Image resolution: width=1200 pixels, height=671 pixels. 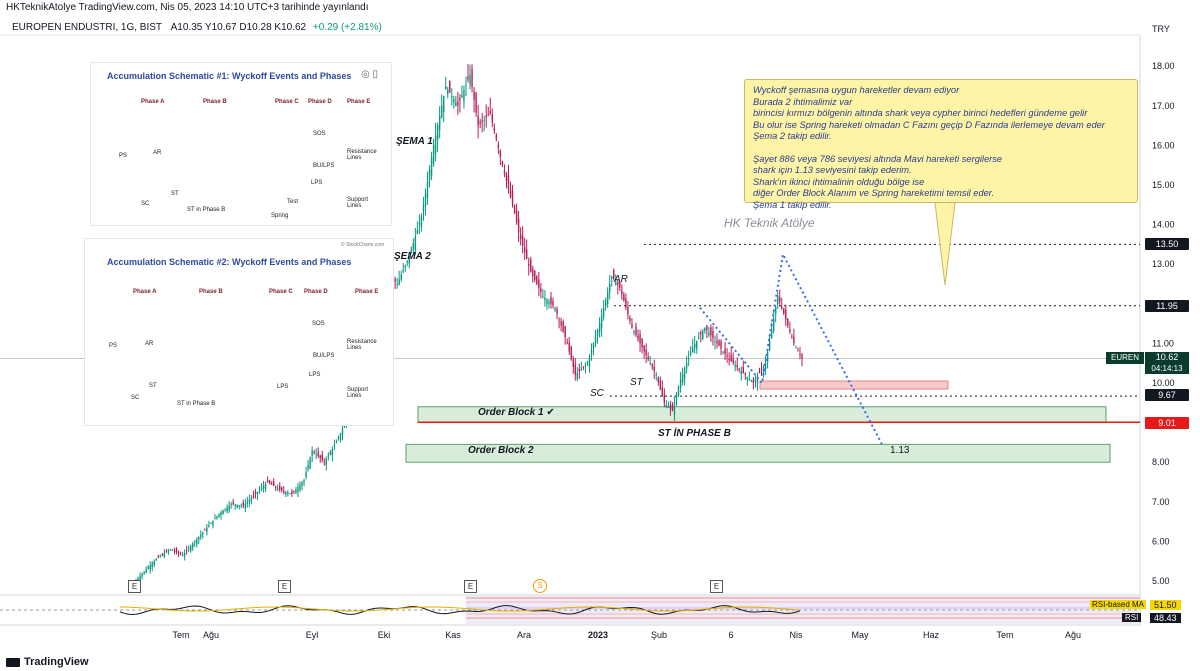 What do you see at coordinates (312, 635) in the screenshot?
I see `x-tick-label: Eyl` at bounding box center [312, 635].